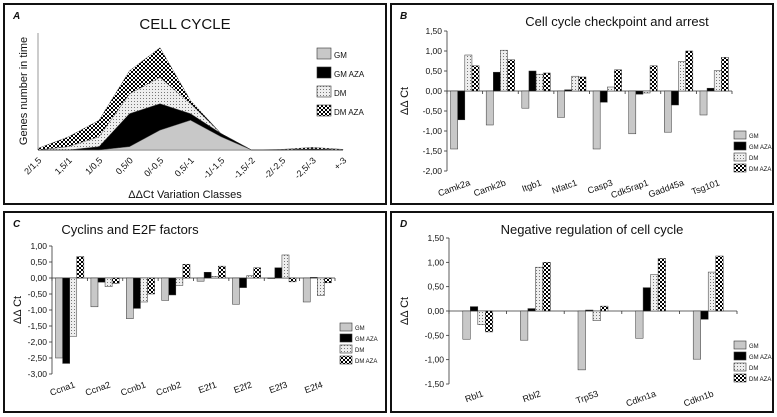 This screenshot has width=777, height=417. What do you see at coordinates (586, 396) in the screenshot?
I see `x-tick-label: Trp53` at bounding box center [586, 396].